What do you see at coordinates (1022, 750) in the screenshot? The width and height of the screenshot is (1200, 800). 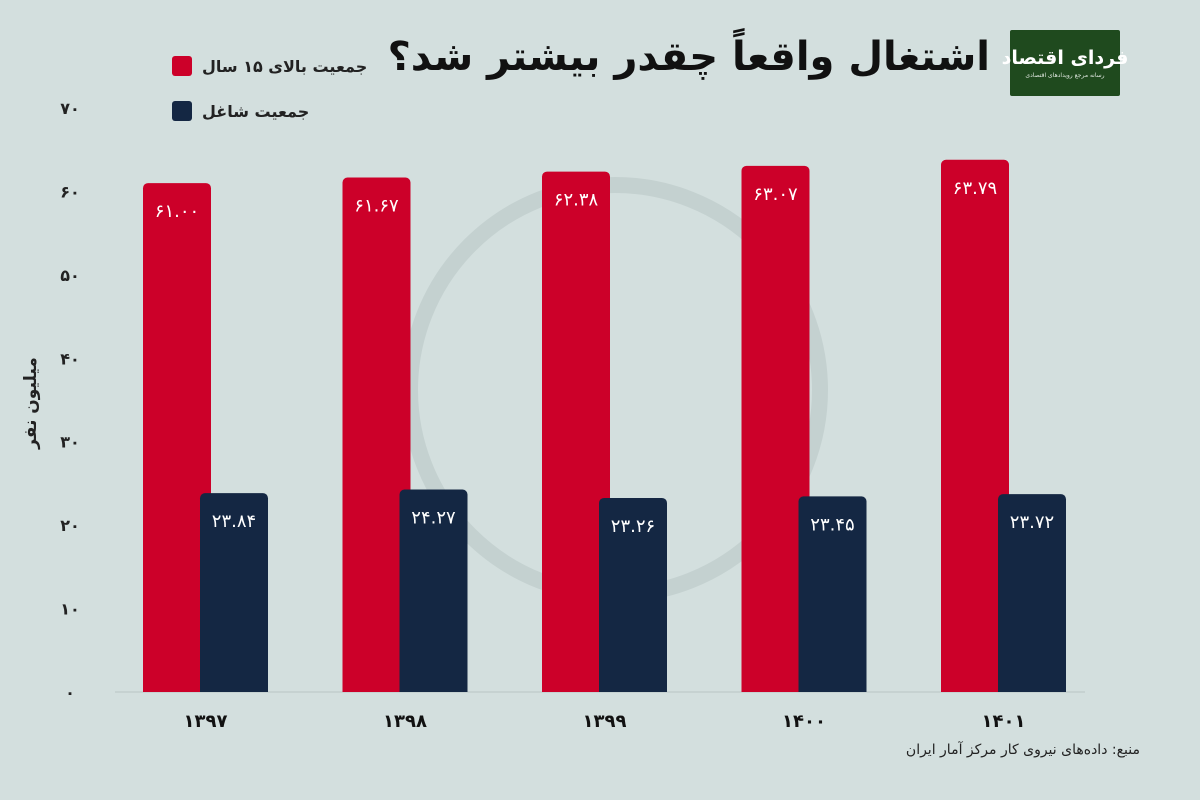 I see `source-note: منبع: داده‌های نیروی کار مرکز آمار ایران` at bounding box center [1022, 750].